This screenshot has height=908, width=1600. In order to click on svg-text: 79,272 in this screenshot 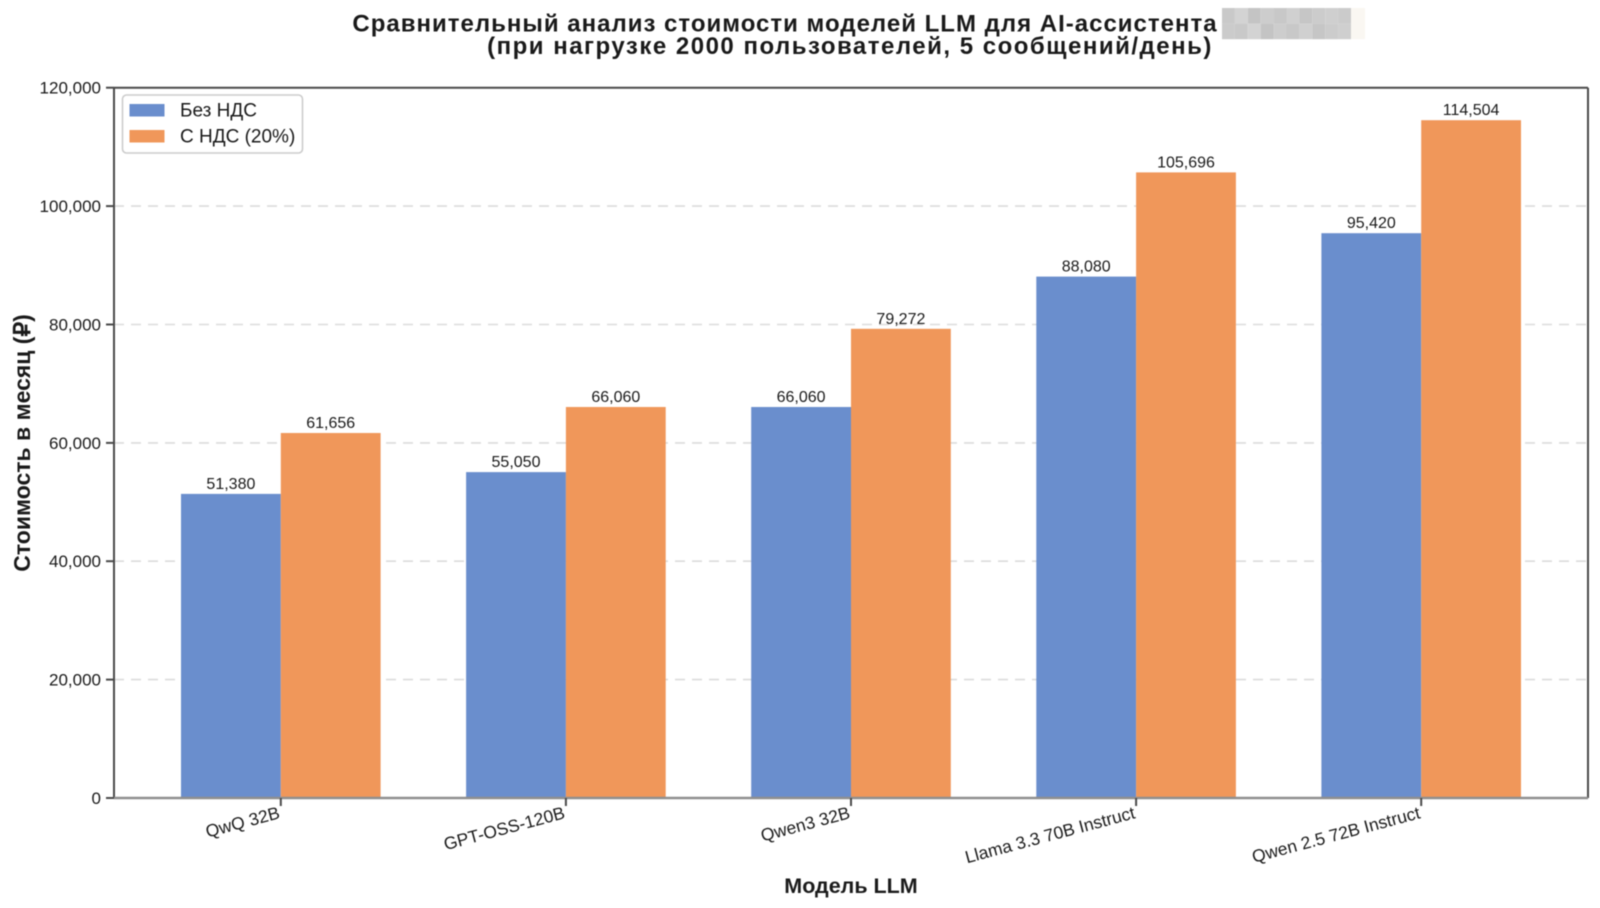, I will do `click(900, 319)`.